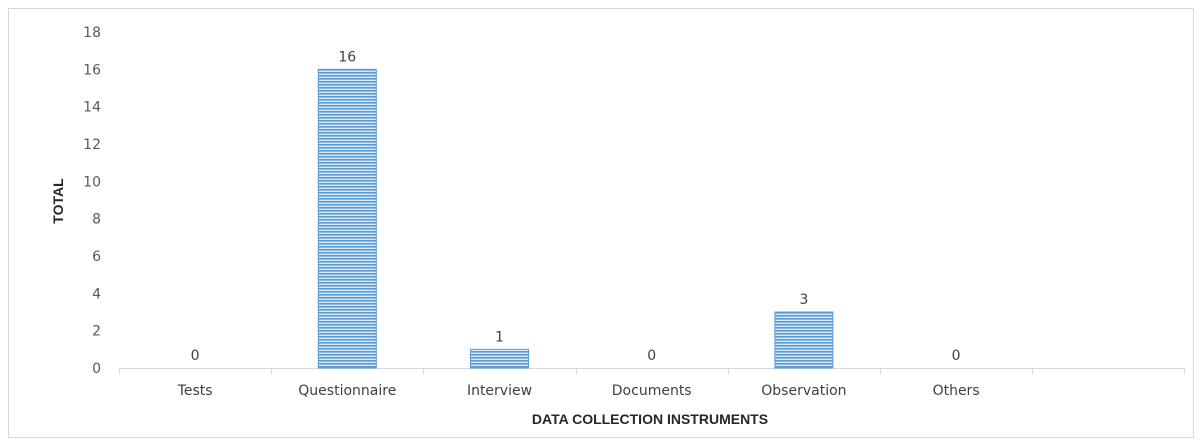 The image size is (1201, 444). I want to click on y-tick-label: 0, so click(96, 369).